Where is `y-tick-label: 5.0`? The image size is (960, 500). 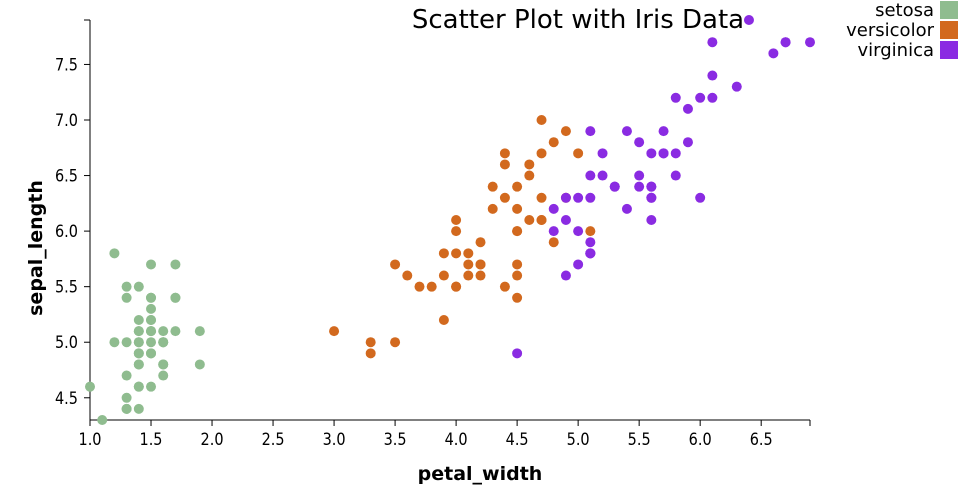 y-tick-label: 5.0 is located at coordinates (66, 342).